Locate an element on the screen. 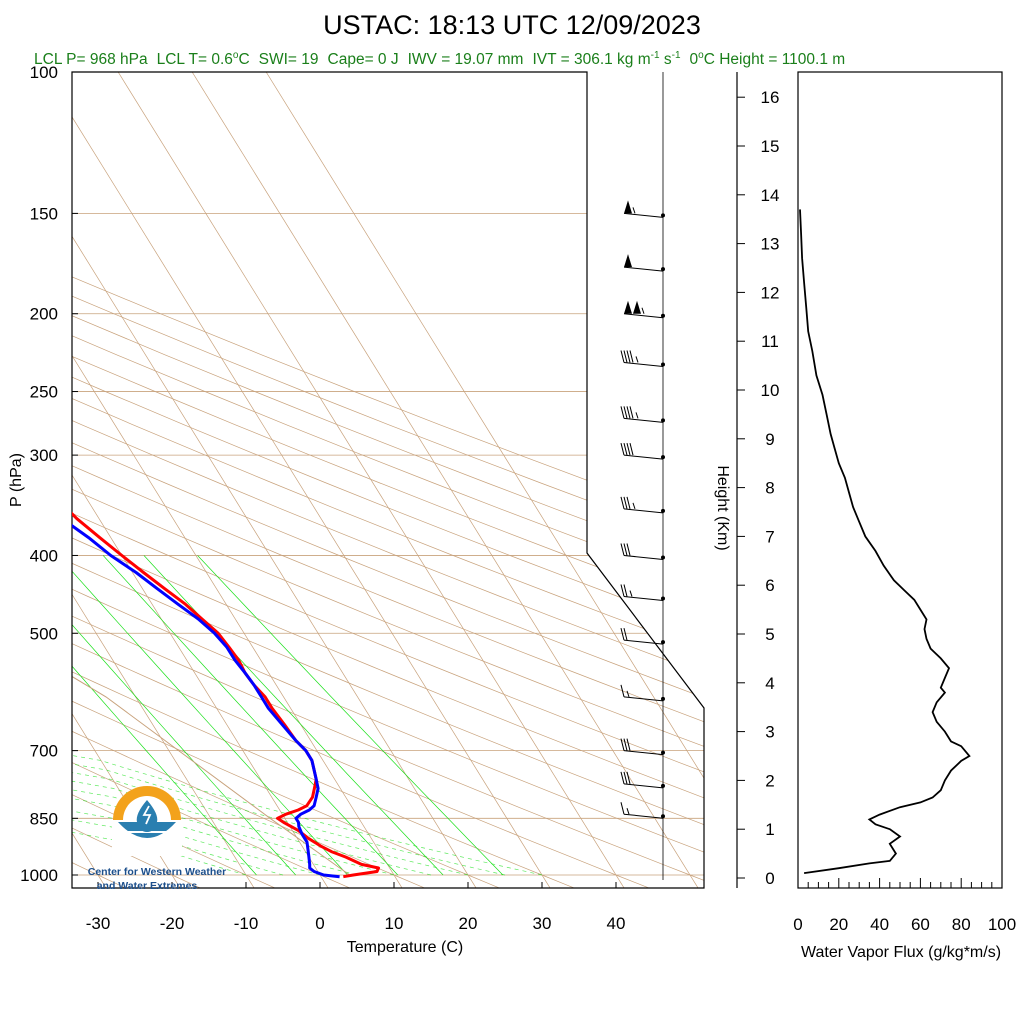 This screenshot has height=1024, width=1024. height-tick-label: 11 is located at coordinates (770, 341).